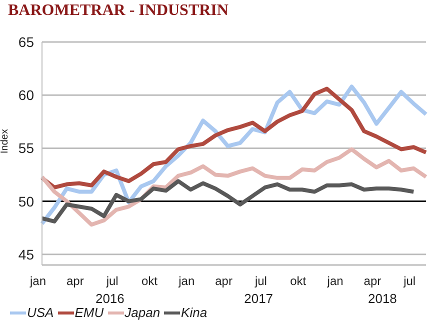  Describe the element at coordinates (259, 298) in the screenshot. I see `text: 2017` at that location.